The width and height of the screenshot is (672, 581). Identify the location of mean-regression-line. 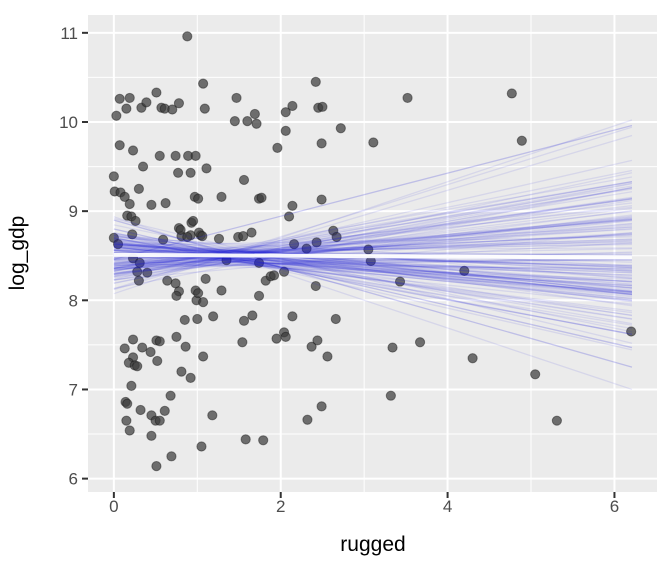
(372, 256).